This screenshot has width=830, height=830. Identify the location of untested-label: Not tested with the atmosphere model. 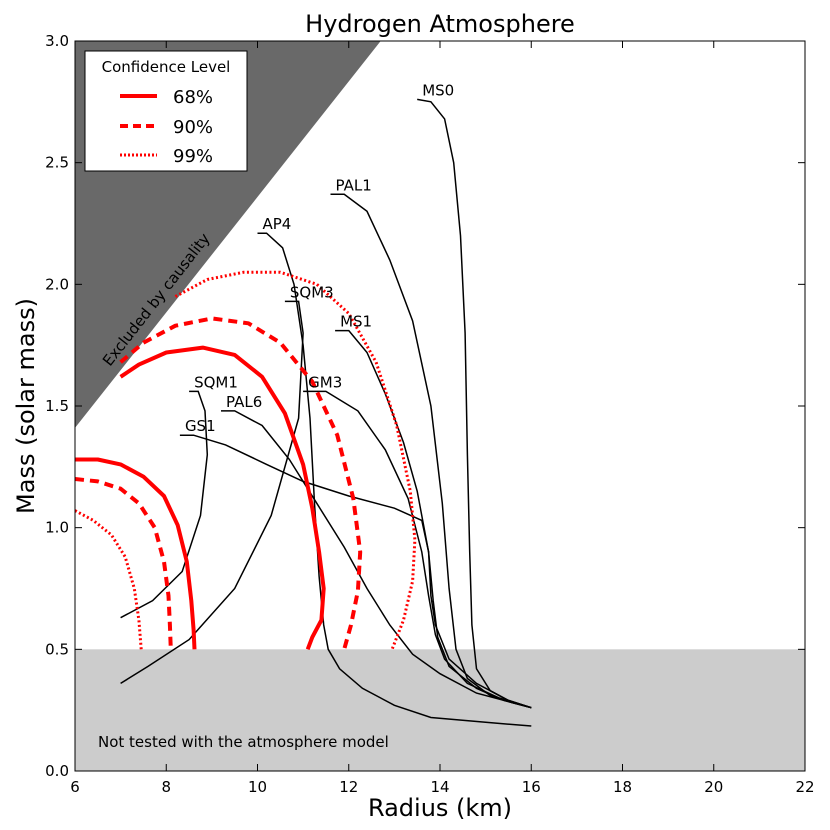
(243, 742).